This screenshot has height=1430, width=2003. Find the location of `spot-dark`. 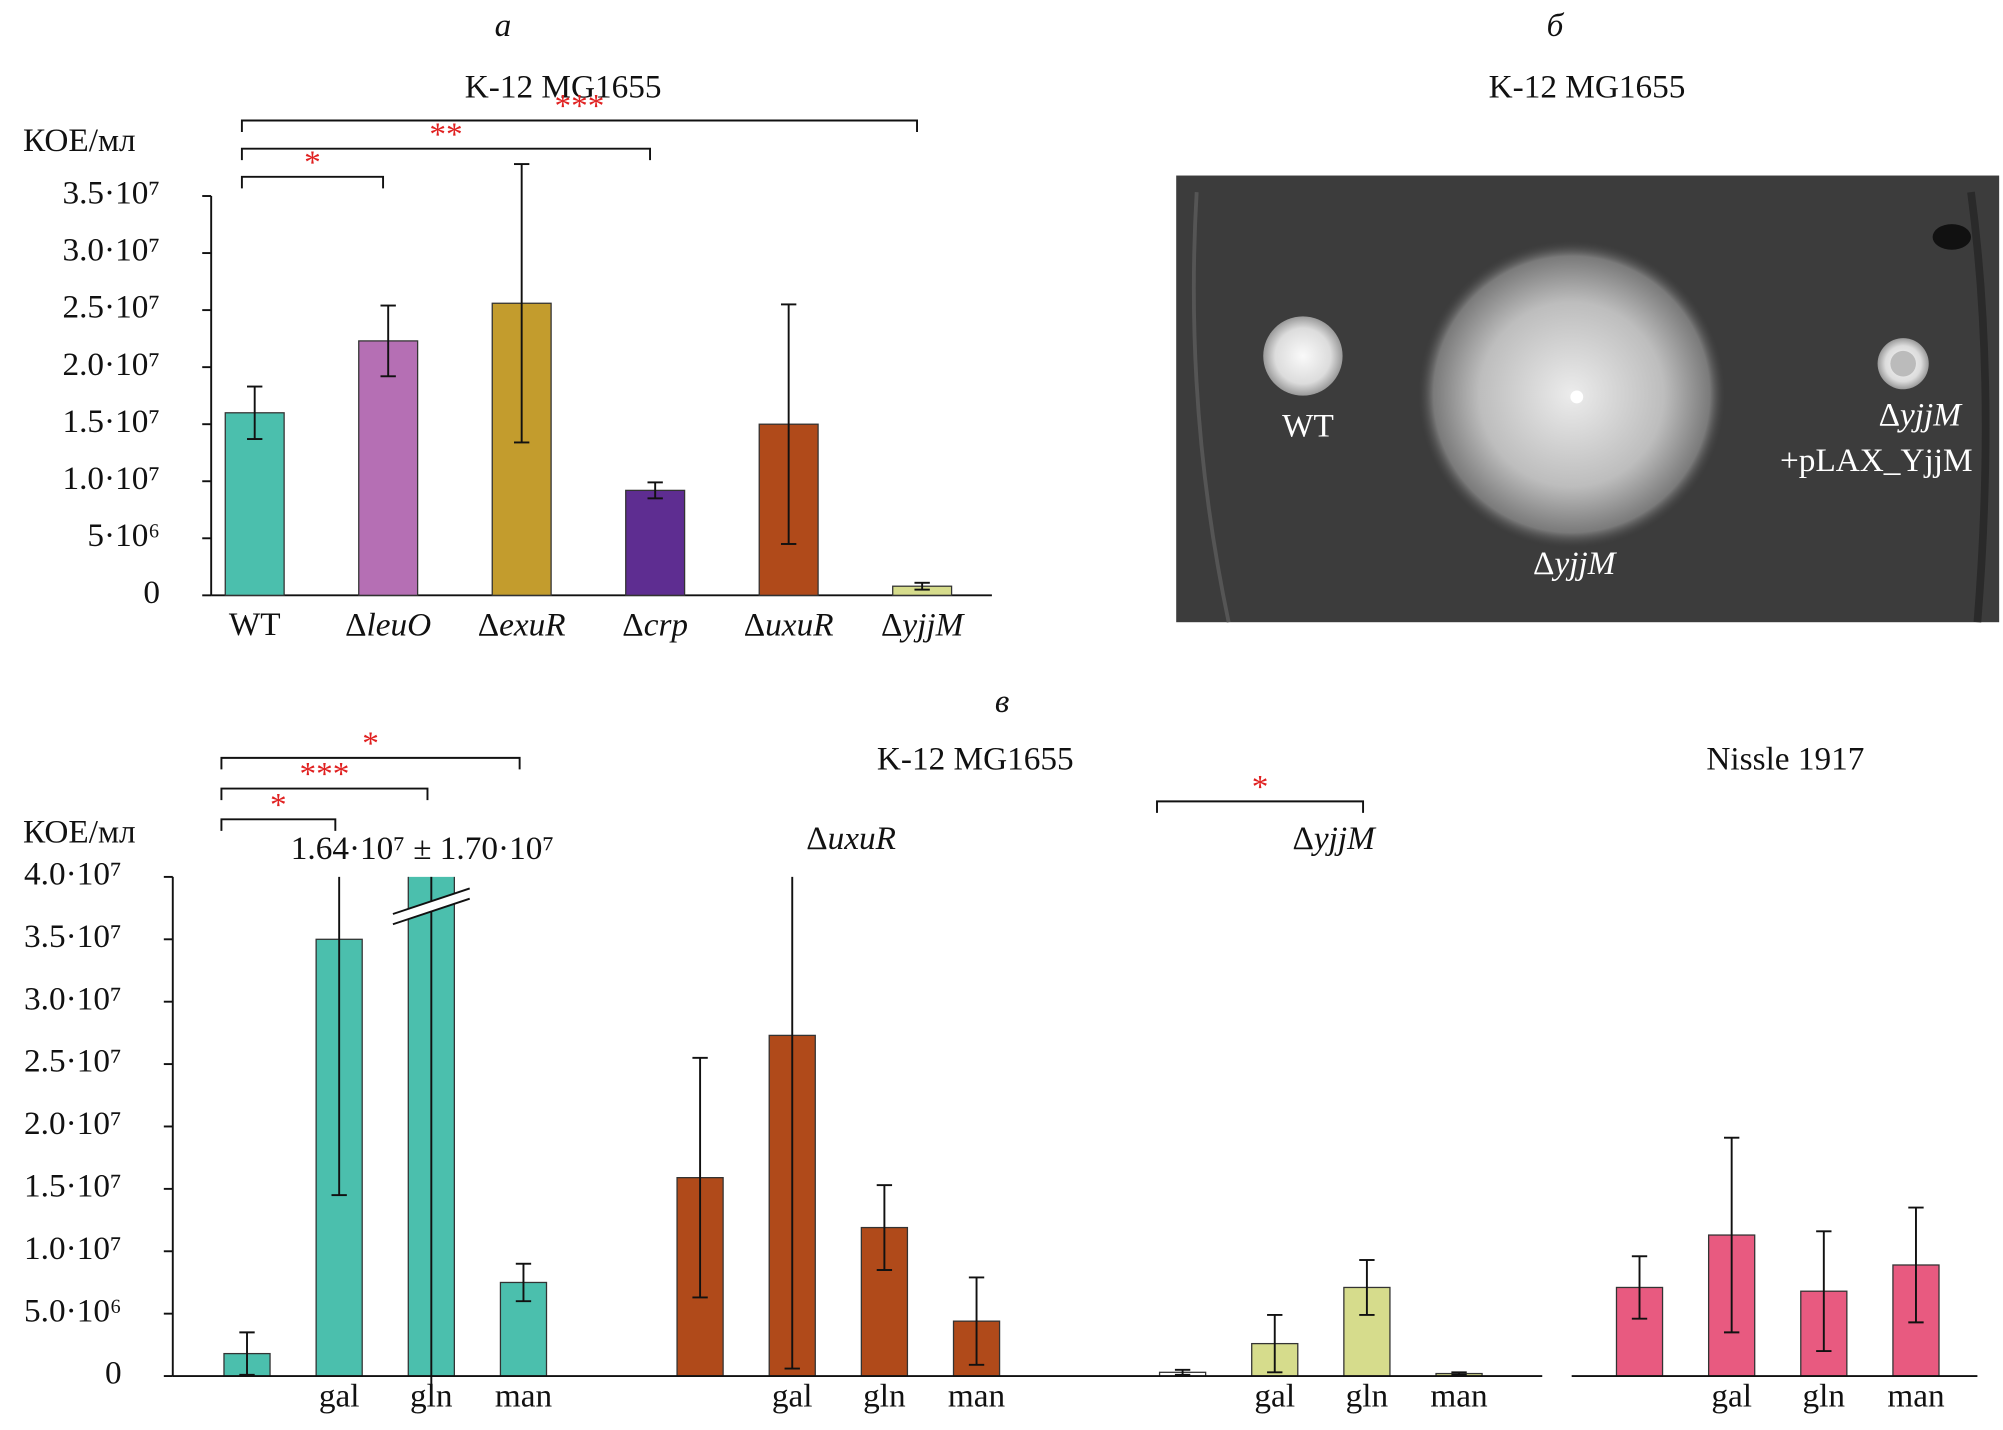

spot-dark is located at coordinates (1952, 237).